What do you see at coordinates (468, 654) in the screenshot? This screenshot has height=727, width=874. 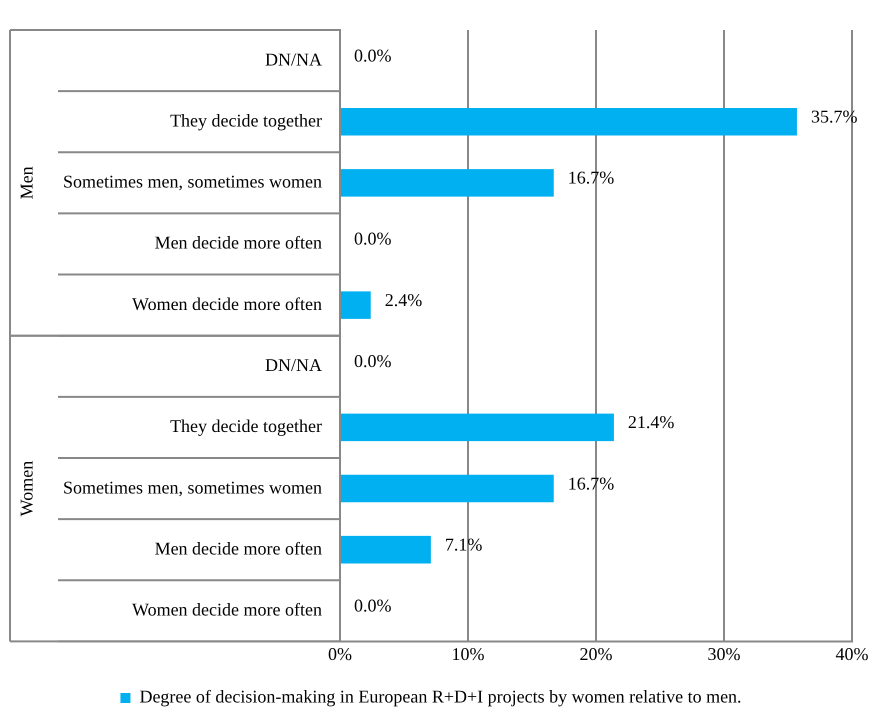 I see `x-tick-label: 10%` at bounding box center [468, 654].